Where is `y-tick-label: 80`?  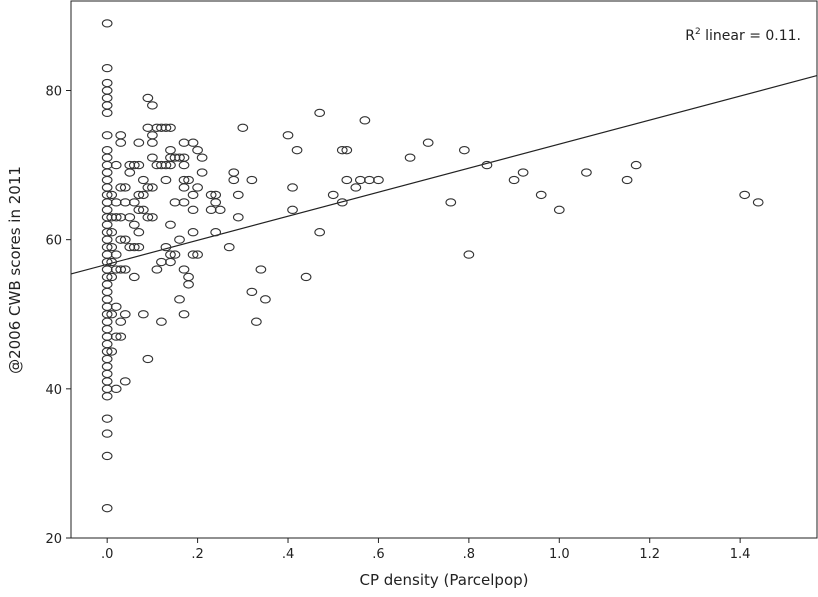 y-tick-label: 80 is located at coordinates (53, 92).